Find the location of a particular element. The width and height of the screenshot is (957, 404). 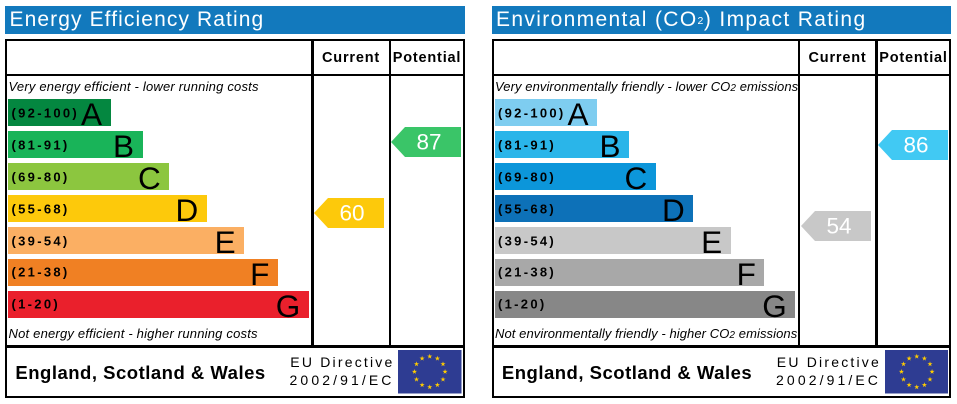

svg-text: 87 is located at coordinates (428, 142).